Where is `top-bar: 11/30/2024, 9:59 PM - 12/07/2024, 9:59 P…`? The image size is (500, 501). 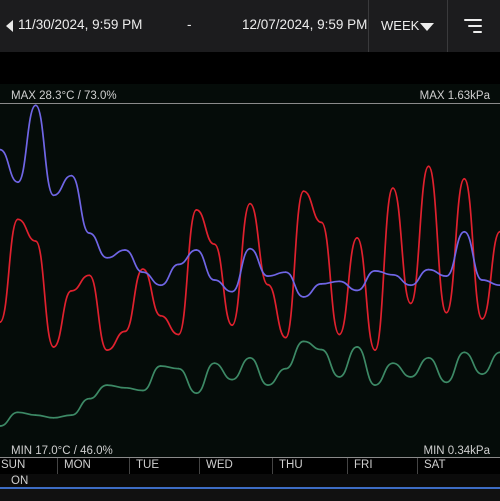 top-bar: 11/30/2024, 9:59 PM - 12/07/2024, 9:59 P… is located at coordinates (250, 26).